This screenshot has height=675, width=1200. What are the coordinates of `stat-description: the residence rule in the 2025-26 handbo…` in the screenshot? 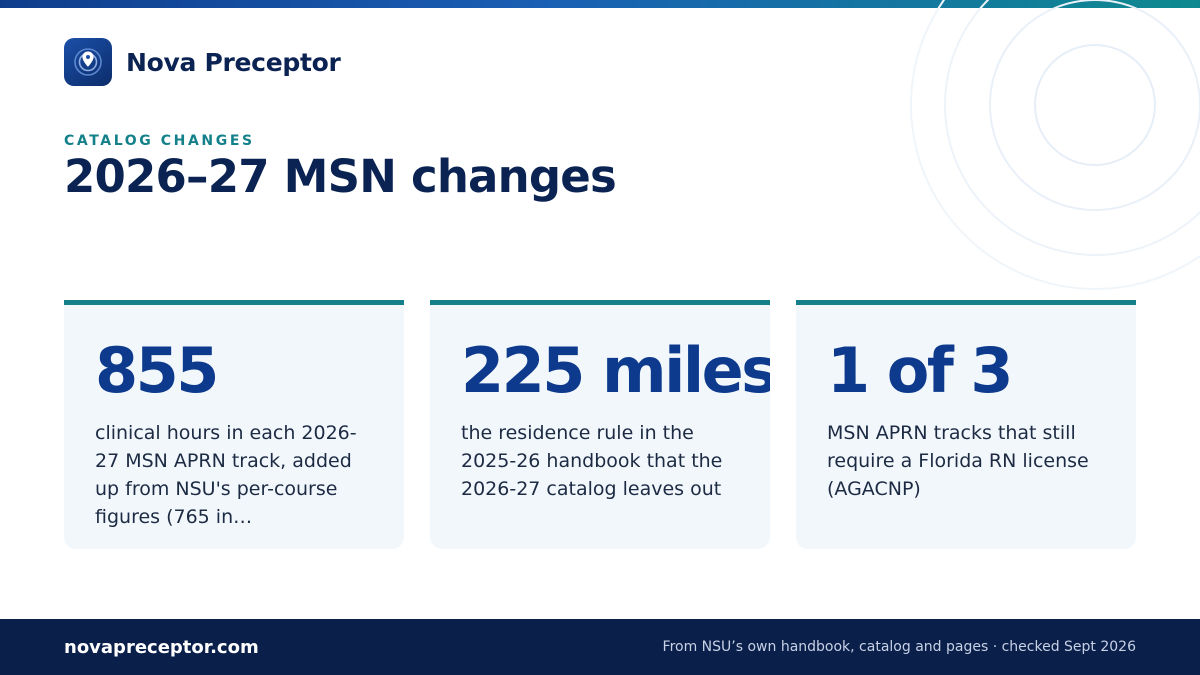 It's located at (592, 461).